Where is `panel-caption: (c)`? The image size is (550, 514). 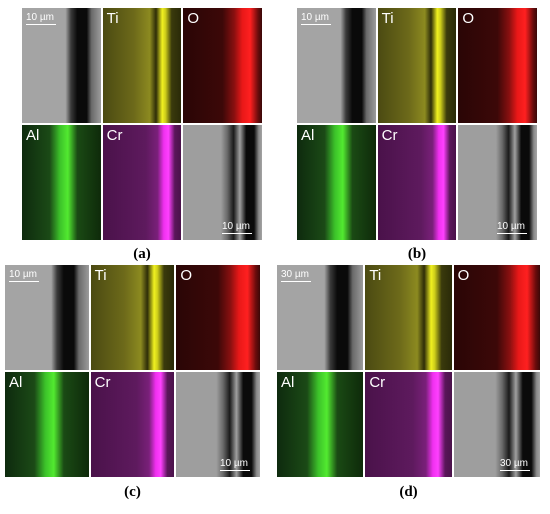
panel-caption: (c) is located at coordinates (132, 492).